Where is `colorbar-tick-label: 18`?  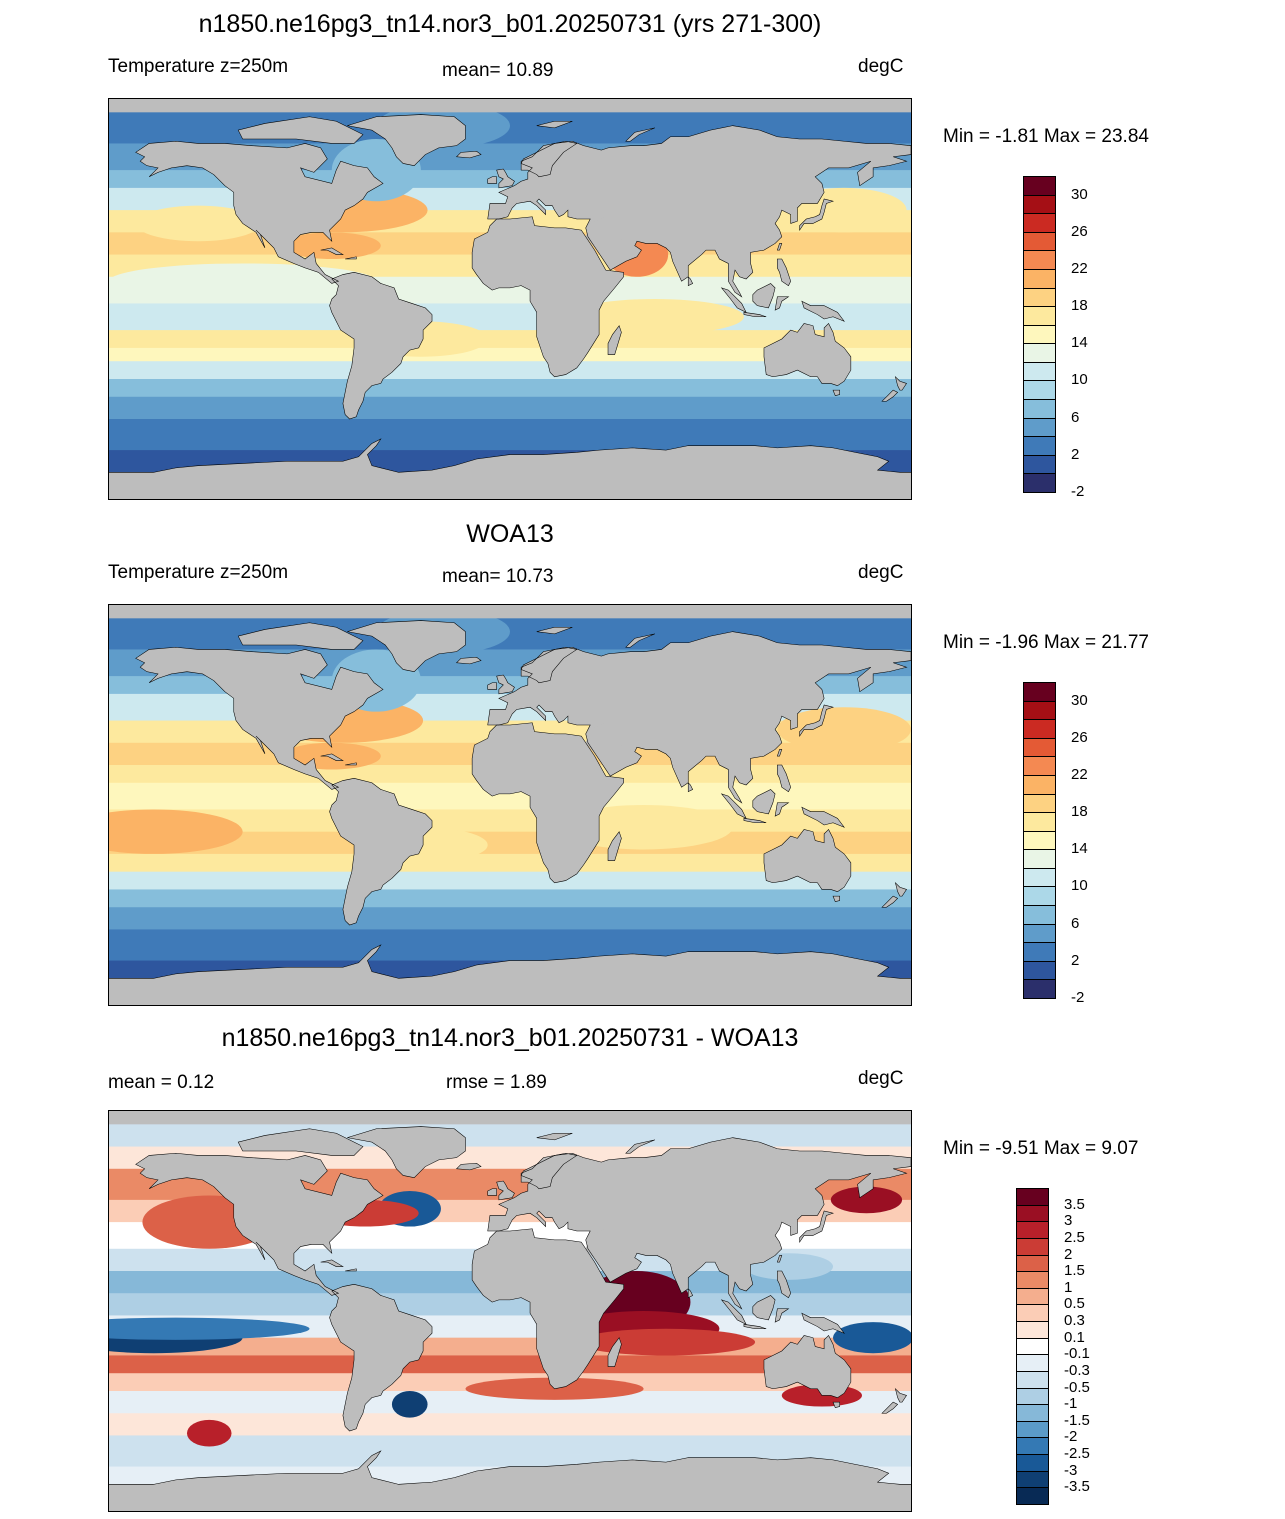
colorbar-tick-label: 18 is located at coordinates (1079, 306).